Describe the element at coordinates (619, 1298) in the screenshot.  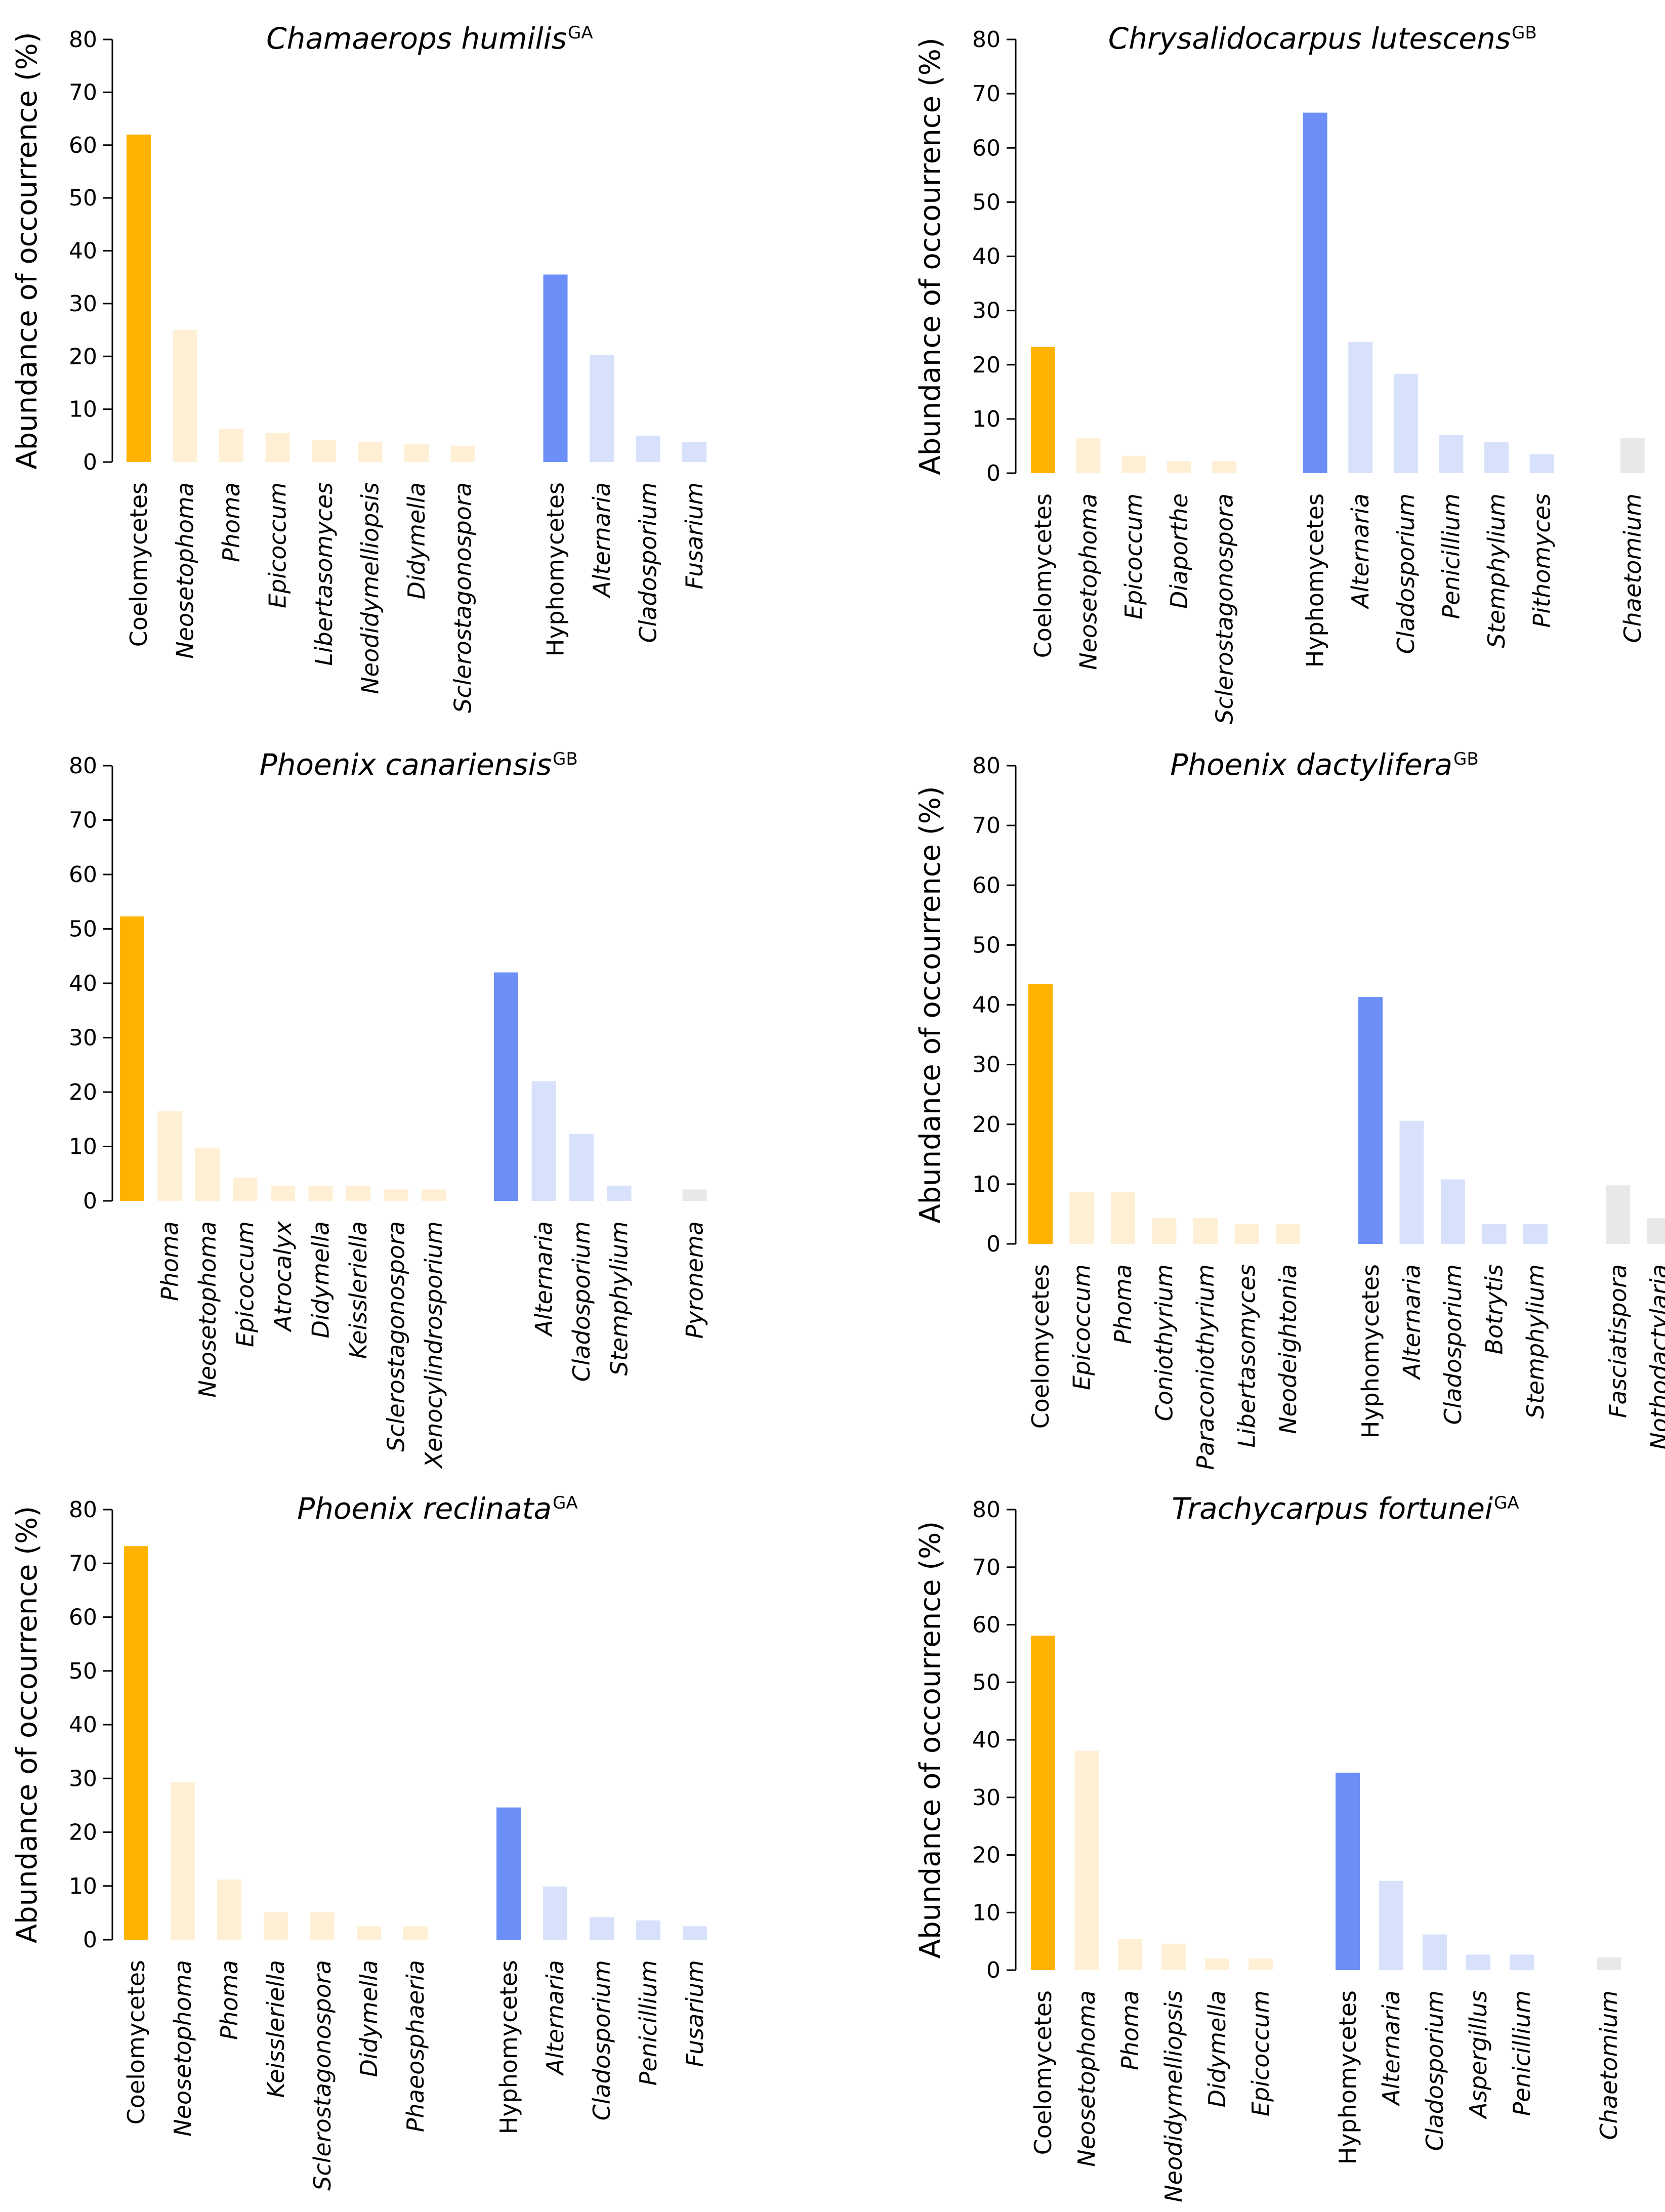
I see `category-label: Stemphylium` at that location.